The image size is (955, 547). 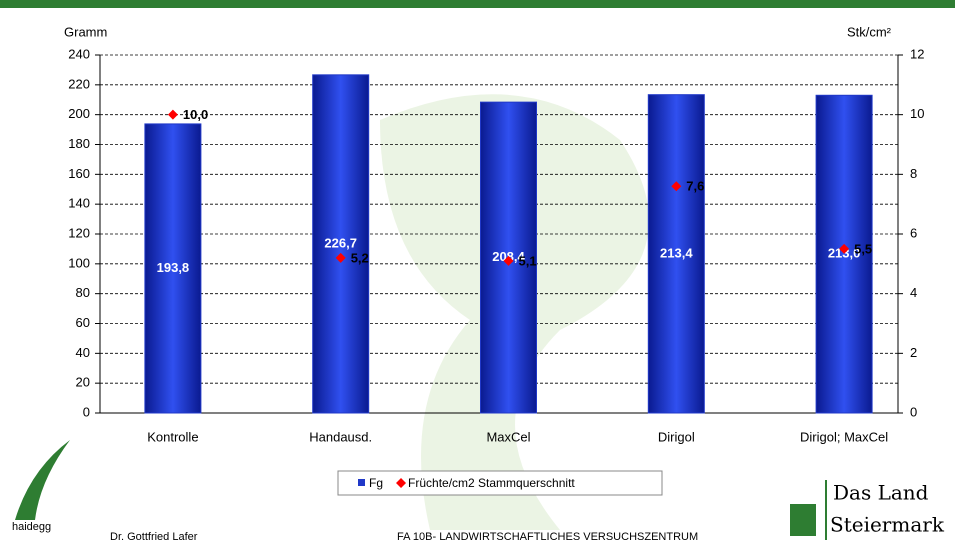 I want to click on data-label: 10,0, so click(x=195, y=114).